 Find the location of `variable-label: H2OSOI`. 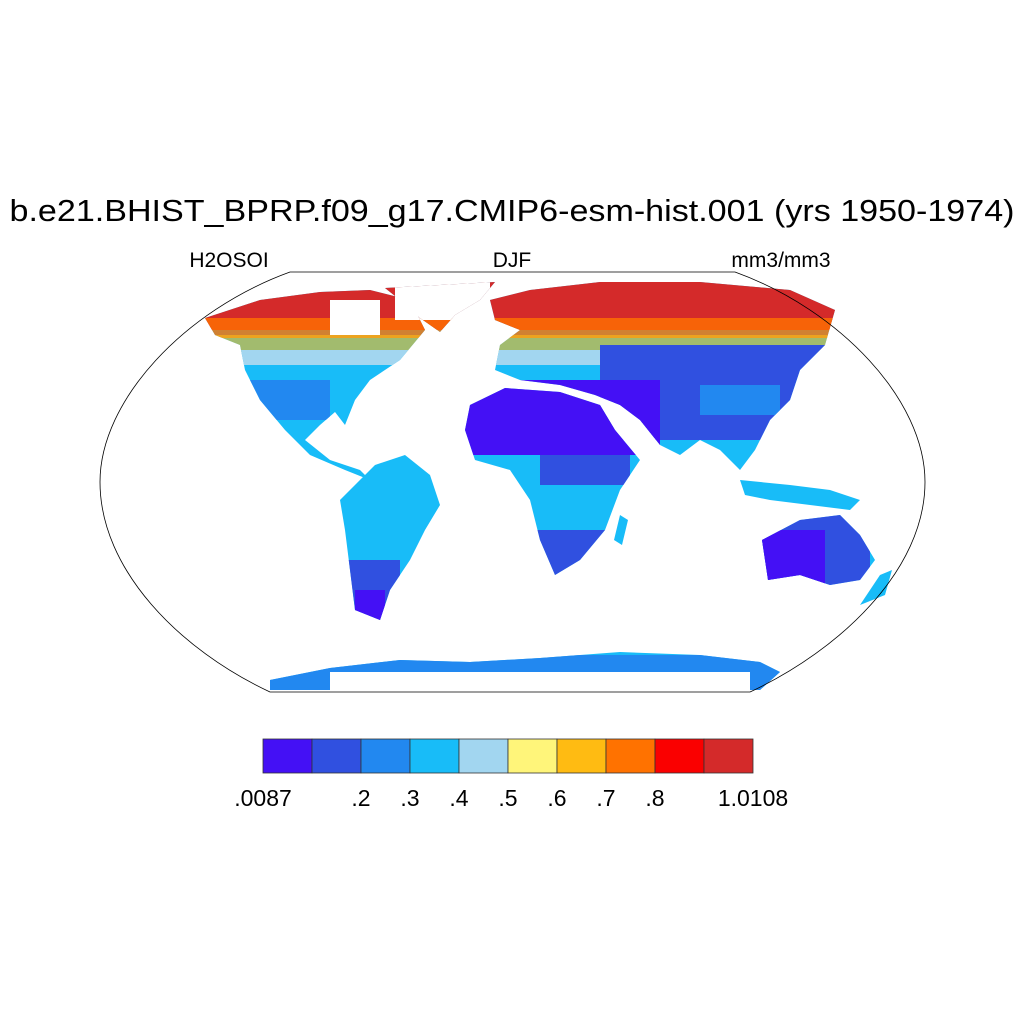

variable-label: H2OSOI is located at coordinates (228, 260).